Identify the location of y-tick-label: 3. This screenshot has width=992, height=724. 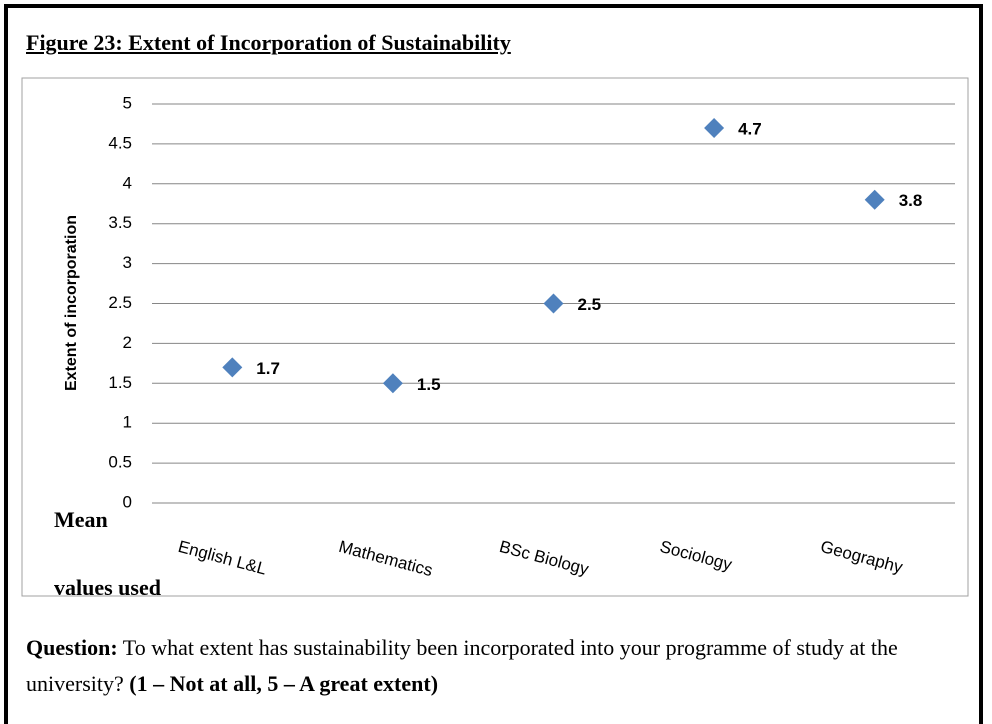
(127, 262).